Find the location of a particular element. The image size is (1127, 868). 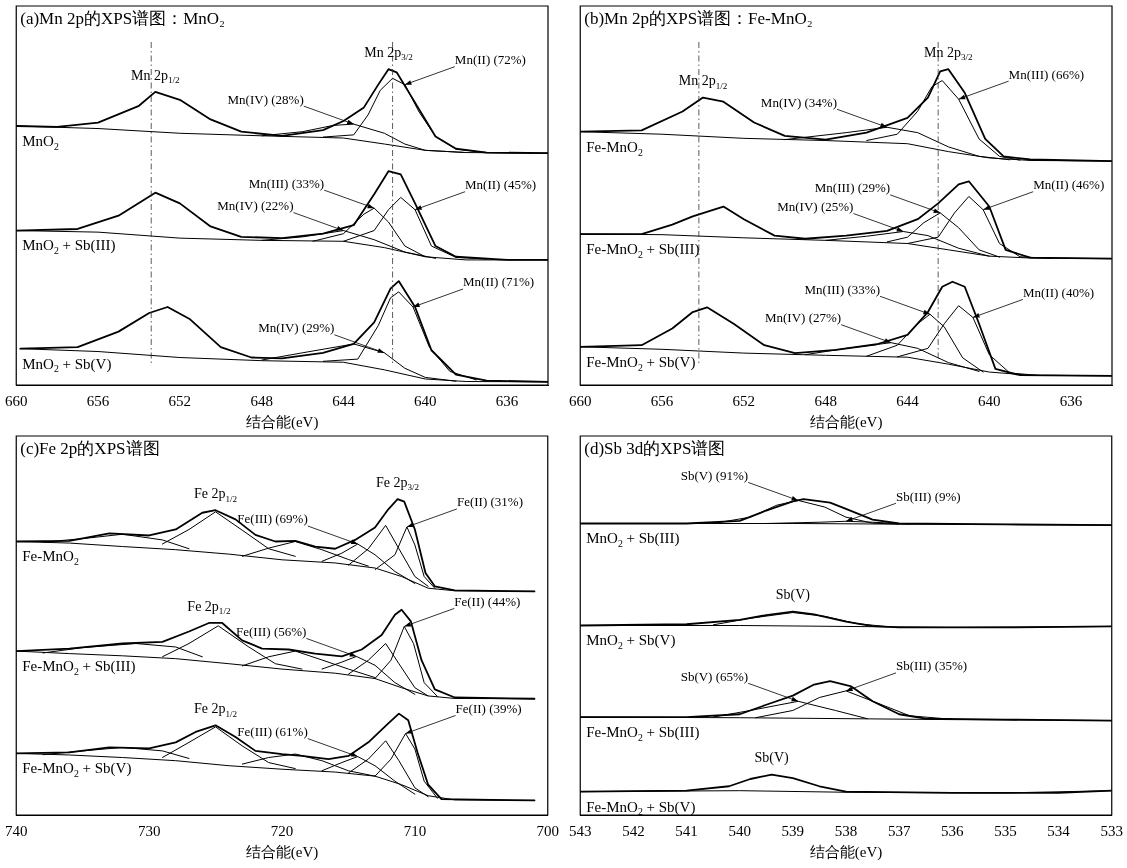

chart-title: (c)Fe 2p的XPS谱图 is located at coordinates (90, 449).